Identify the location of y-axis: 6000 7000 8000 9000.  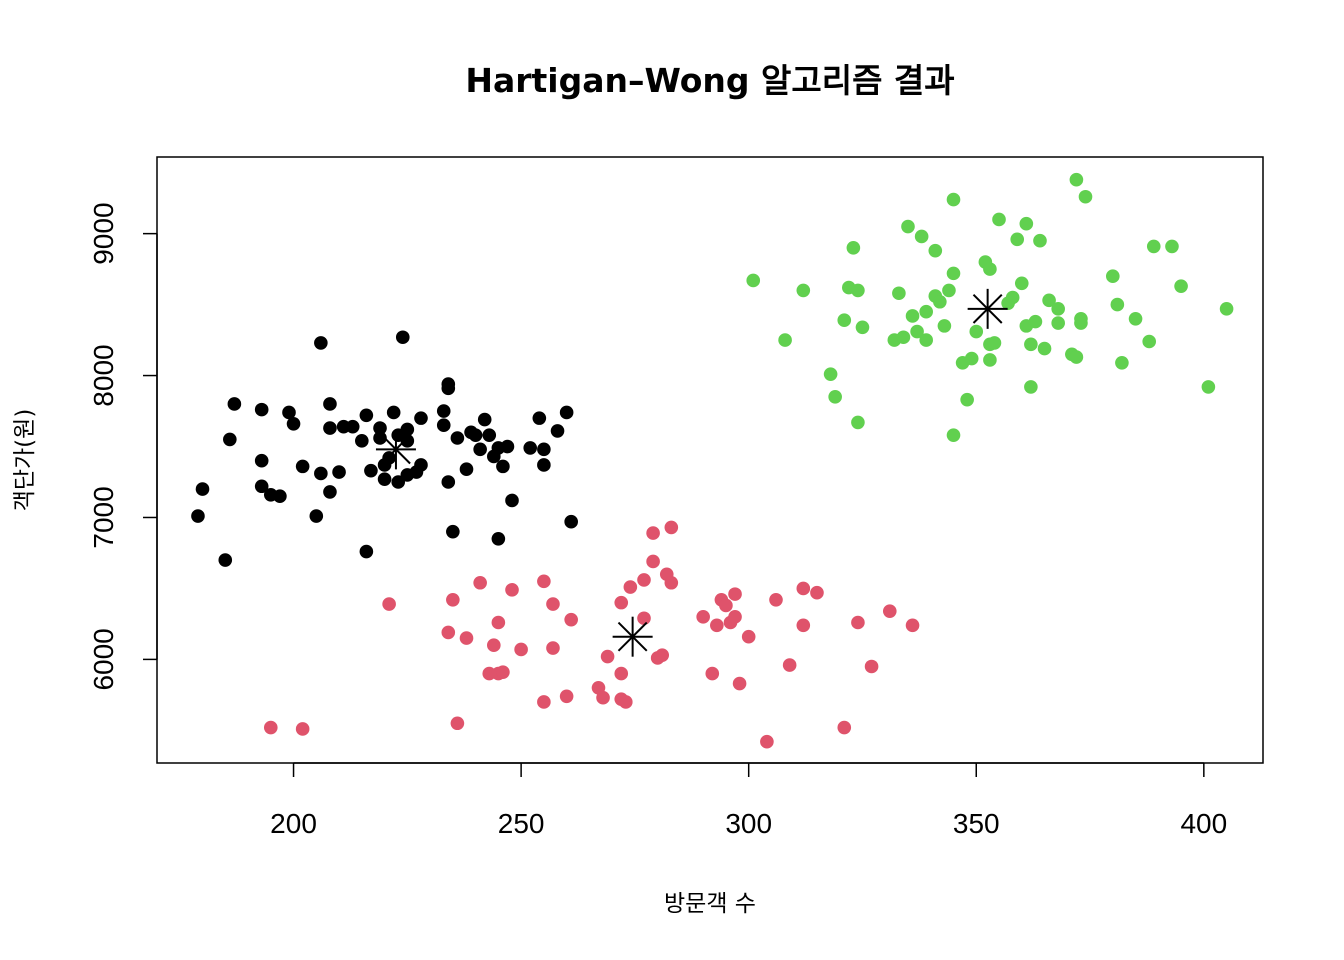
(123, 446).